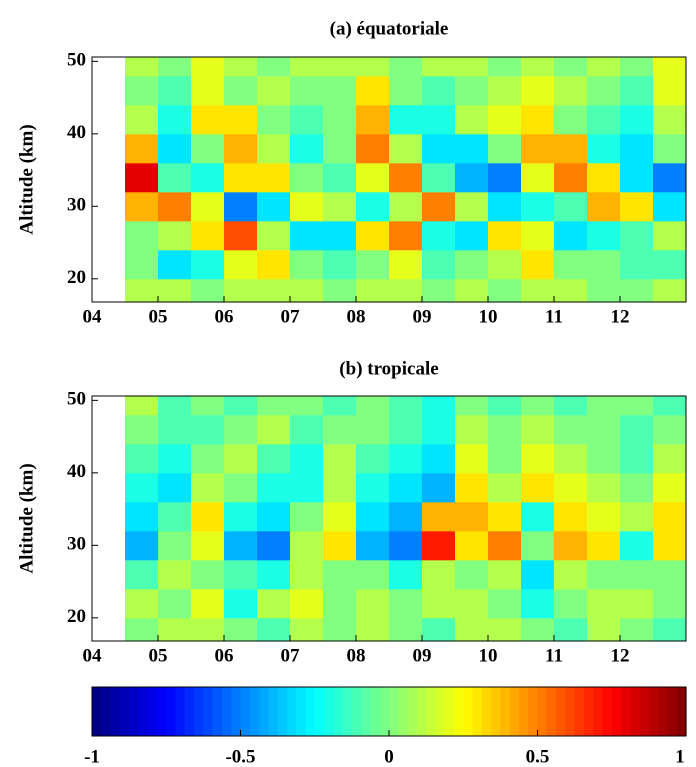 This screenshot has height=767, width=696. I want to click on x-tick-label: 04, so click(93, 655).